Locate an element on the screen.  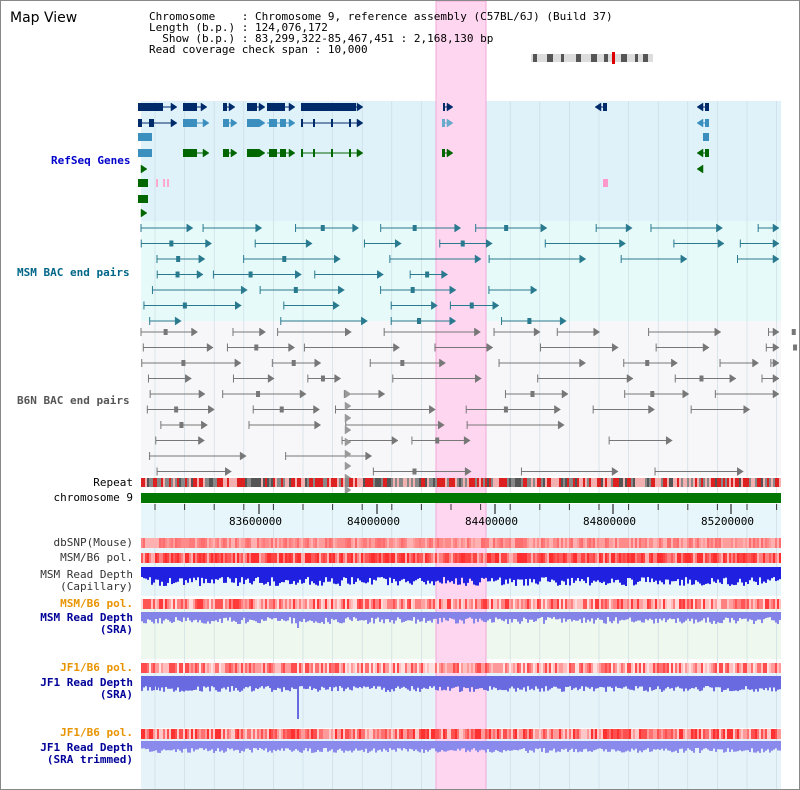
msm-bac-label: MSM BAC end pairs is located at coordinates (73, 272).